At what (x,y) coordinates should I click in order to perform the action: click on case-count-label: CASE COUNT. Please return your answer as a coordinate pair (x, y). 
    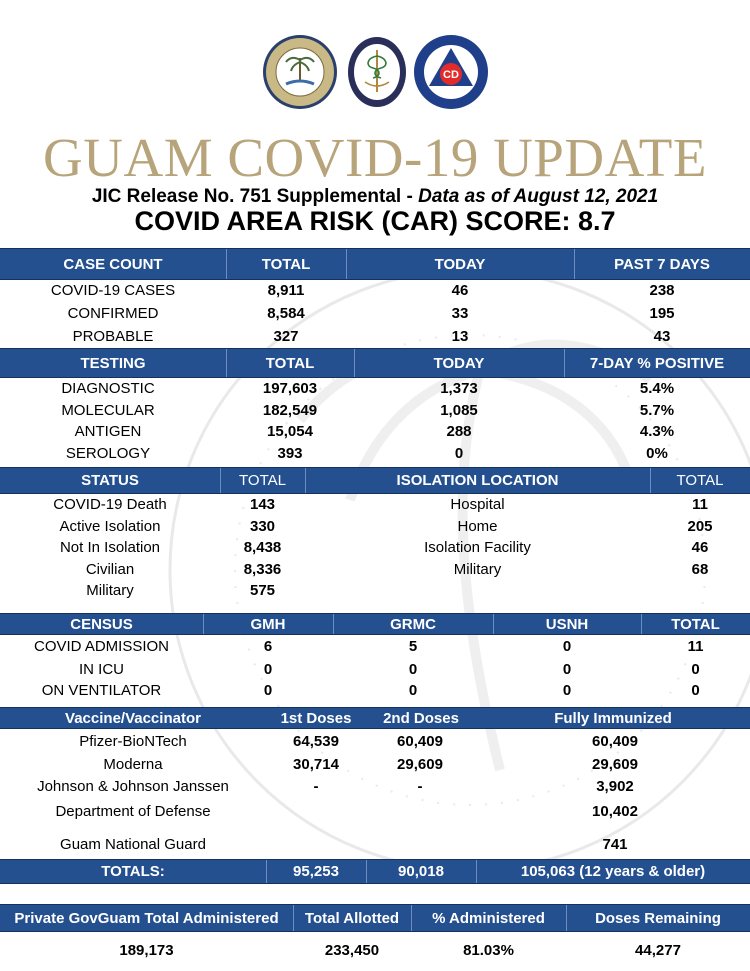
    Looking at the image, I should click on (113, 264).